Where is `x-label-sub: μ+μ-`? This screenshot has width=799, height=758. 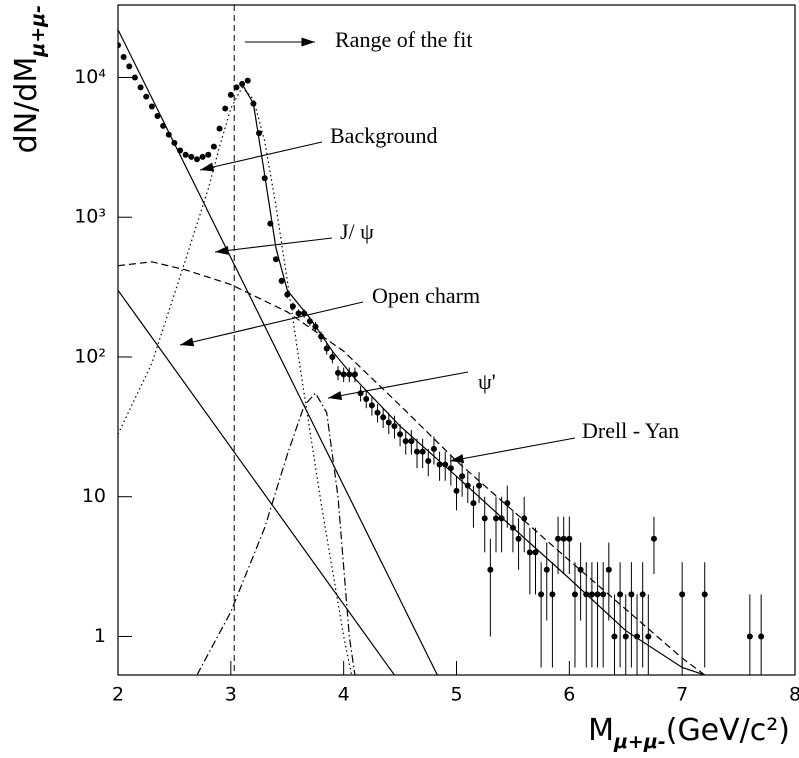
x-label-sub: μ+μ- is located at coordinates (639, 742).